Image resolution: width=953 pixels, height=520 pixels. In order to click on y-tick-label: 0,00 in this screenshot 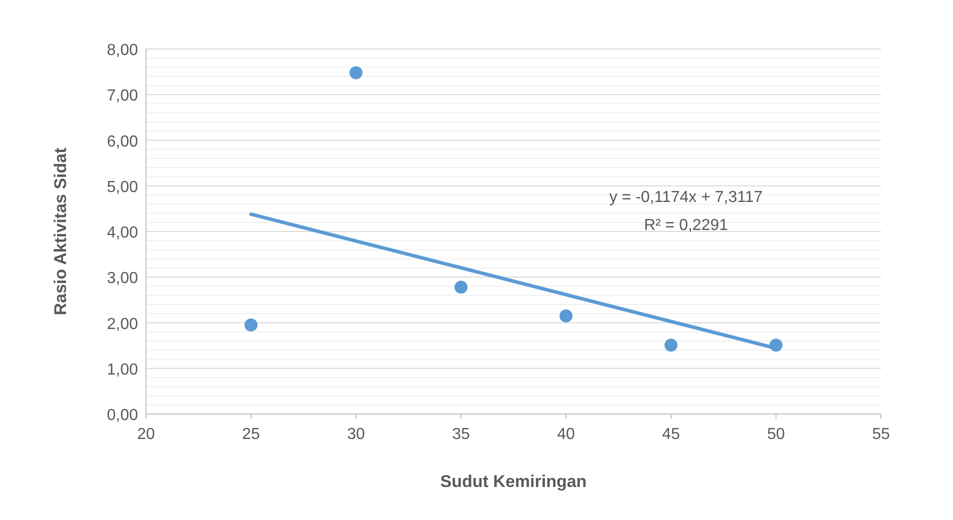, I will do `click(122, 415)`.